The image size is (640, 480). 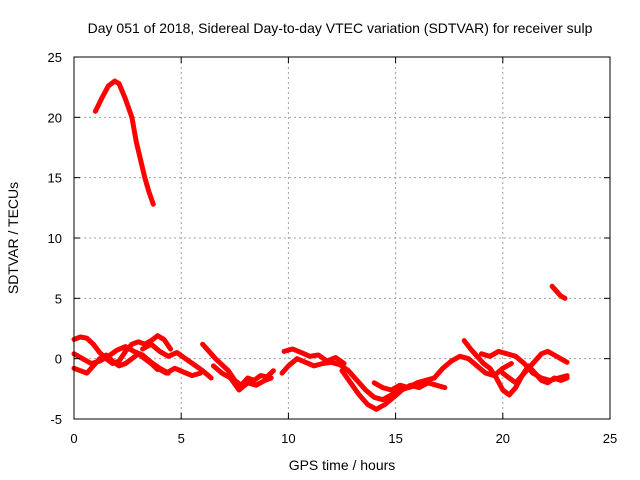 I want to click on x-tick-label: 20, so click(x=503, y=438).